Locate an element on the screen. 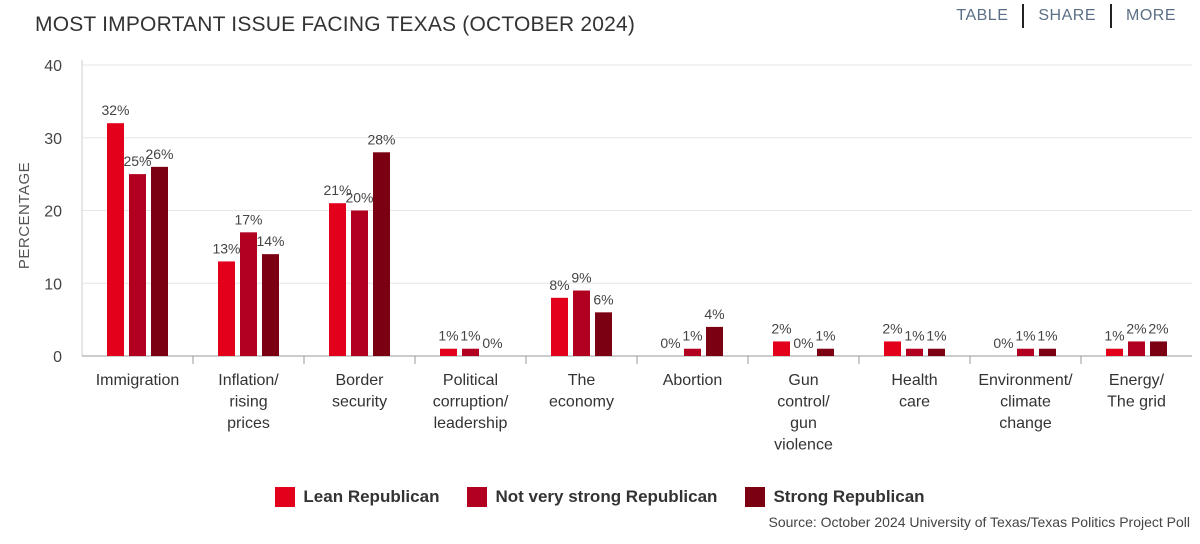 This screenshot has width=1200, height=544. category-label: Inflation/rising prices is located at coordinates (248, 402).